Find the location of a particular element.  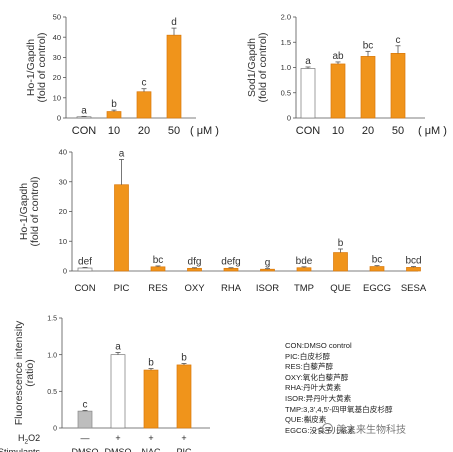

y-axis-label-line: Sod1/Gapdh is located at coordinates (252, 67).